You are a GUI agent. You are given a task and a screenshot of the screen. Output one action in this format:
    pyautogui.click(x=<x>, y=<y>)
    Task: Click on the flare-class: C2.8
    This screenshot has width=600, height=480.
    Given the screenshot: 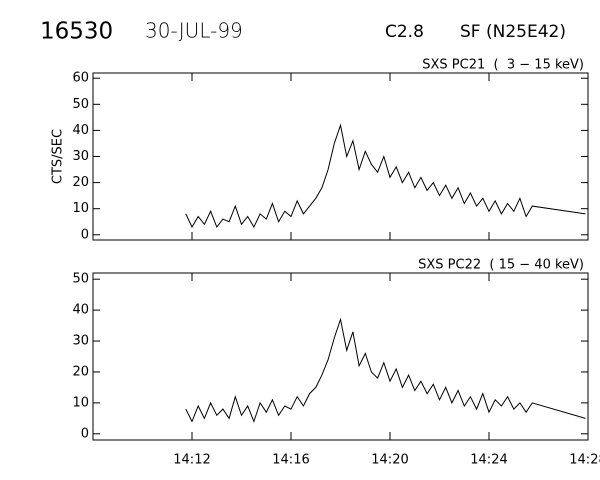 What is the action you would take?
    pyautogui.click(x=404, y=32)
    